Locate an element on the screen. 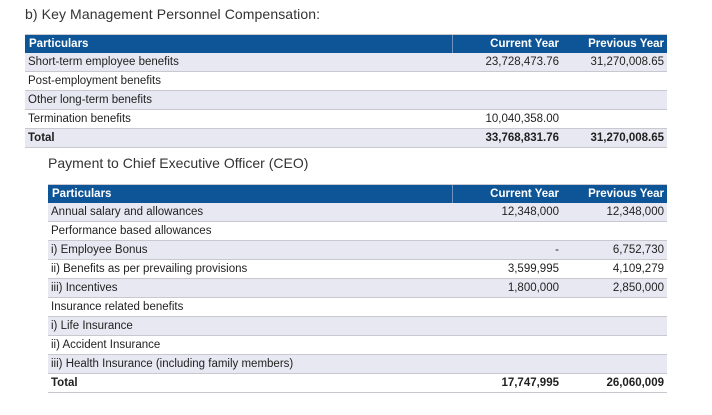 The height and width of the screenshot is (415, 712). row-current: 3,599,995 is located at coordinates (507, 269).